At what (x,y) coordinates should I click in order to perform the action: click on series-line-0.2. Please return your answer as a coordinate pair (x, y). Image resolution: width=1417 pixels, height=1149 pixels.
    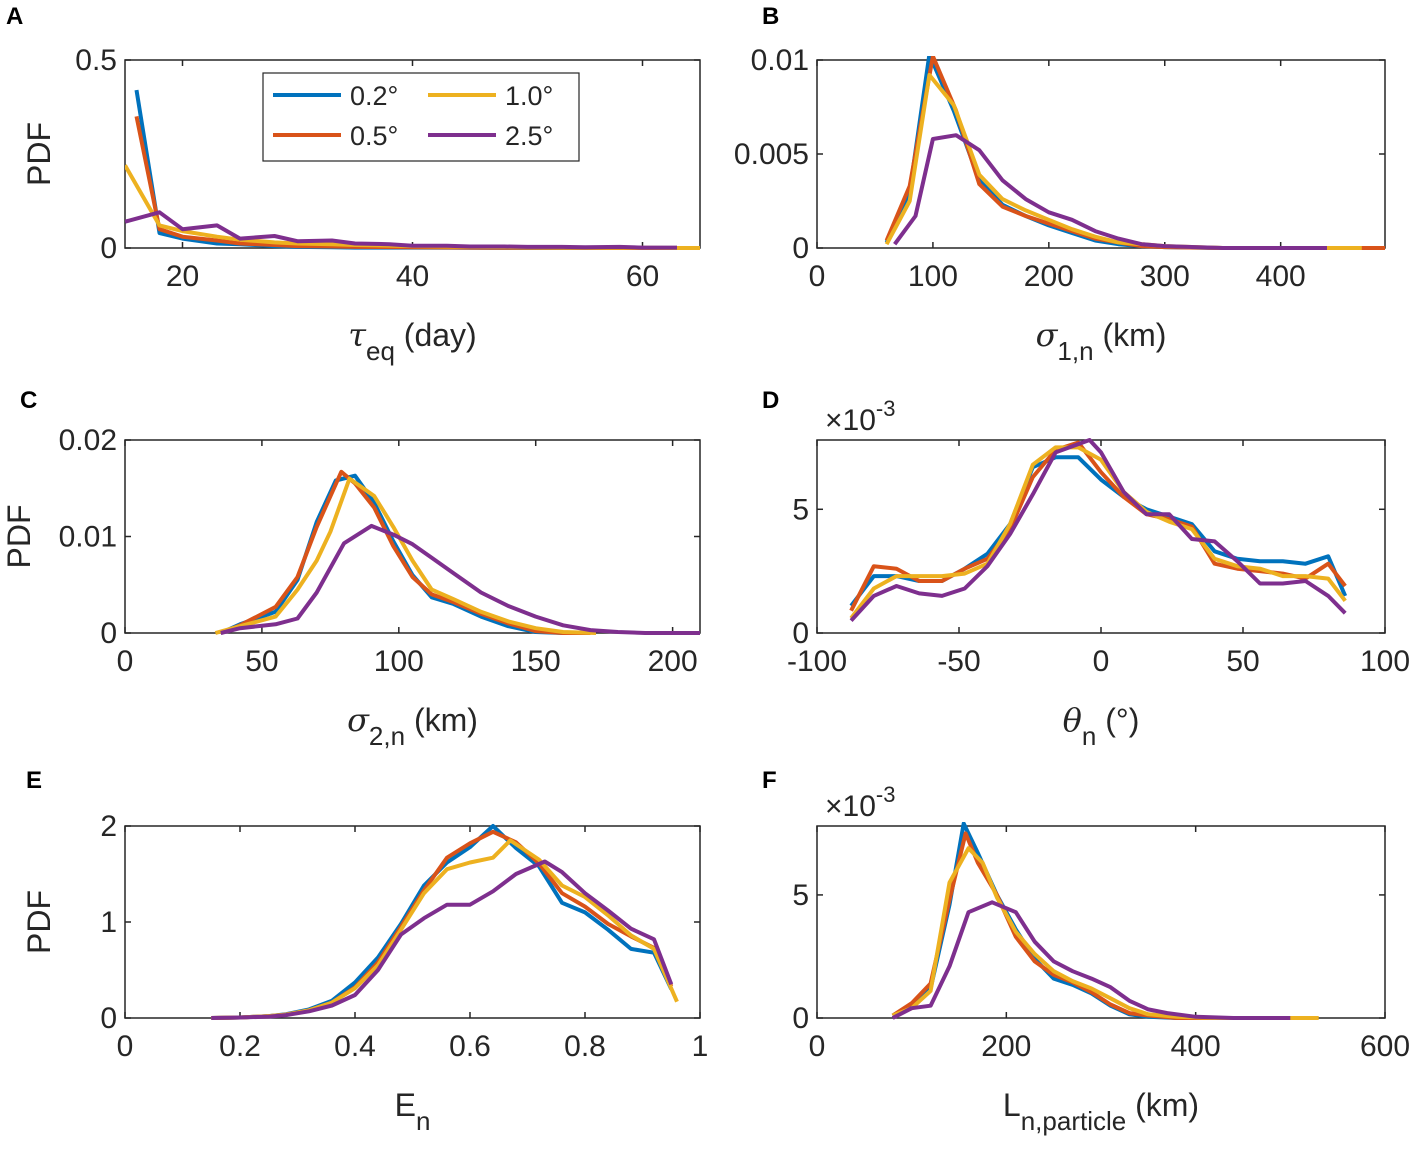
    Looking at the image, I should click on (1105, 153).